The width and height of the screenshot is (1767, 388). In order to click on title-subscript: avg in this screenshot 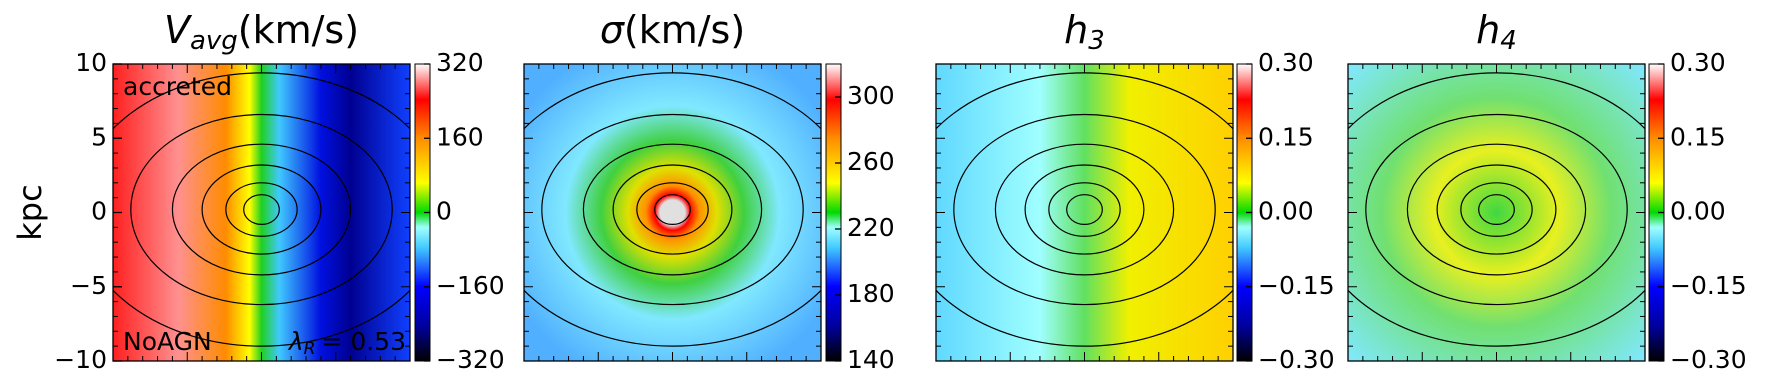, I will do `click(214, 41)`.